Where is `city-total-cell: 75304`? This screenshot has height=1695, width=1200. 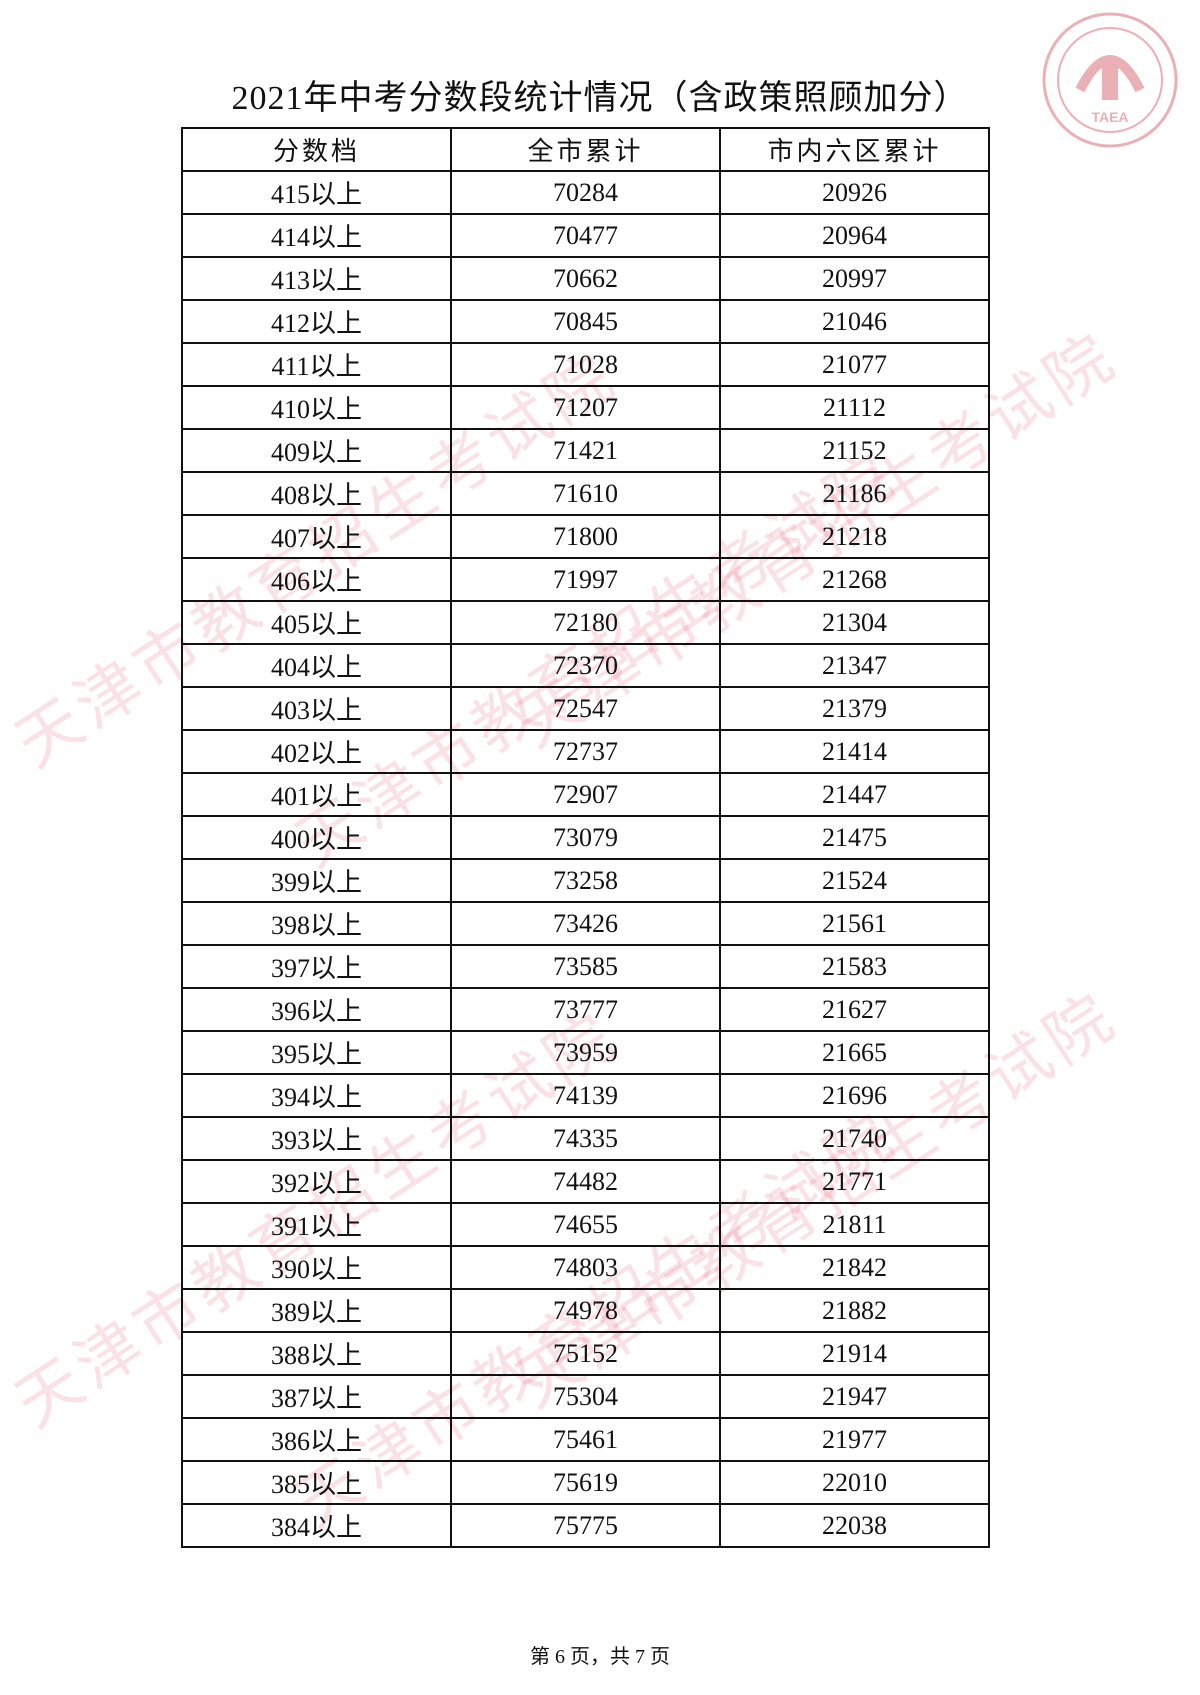 city-total-cell: 75304 is located at coordinates (585, 1396).